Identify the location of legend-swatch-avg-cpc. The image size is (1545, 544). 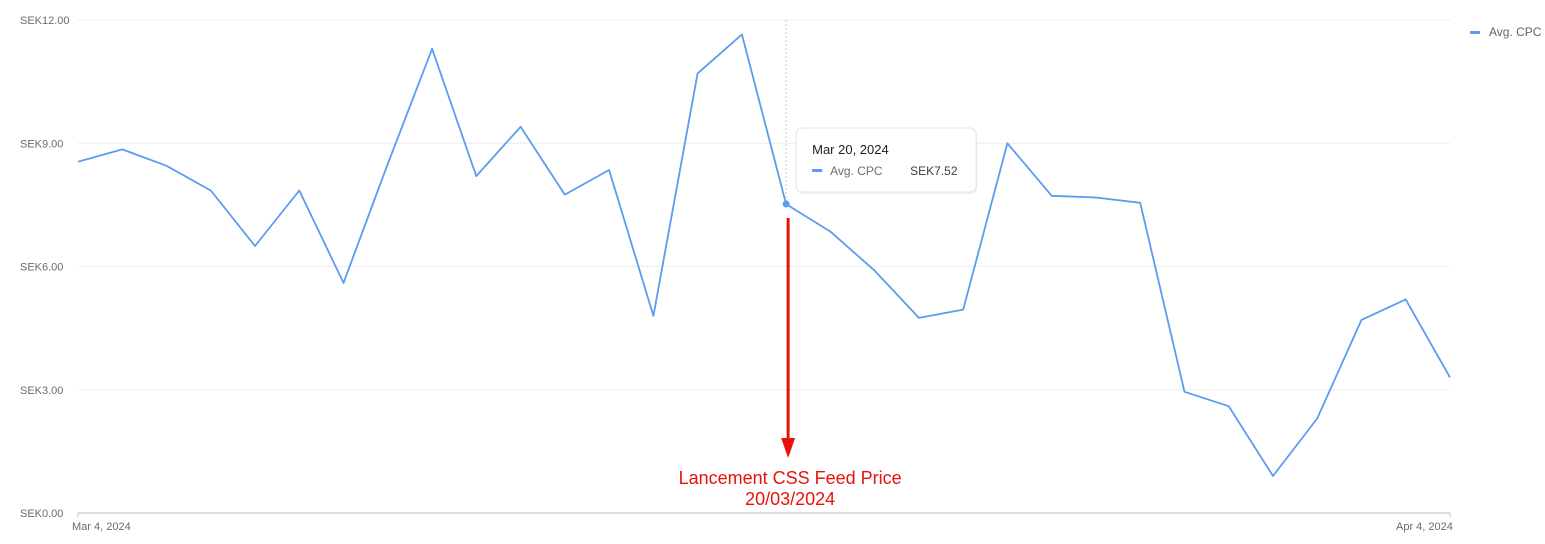
(1475, 32).